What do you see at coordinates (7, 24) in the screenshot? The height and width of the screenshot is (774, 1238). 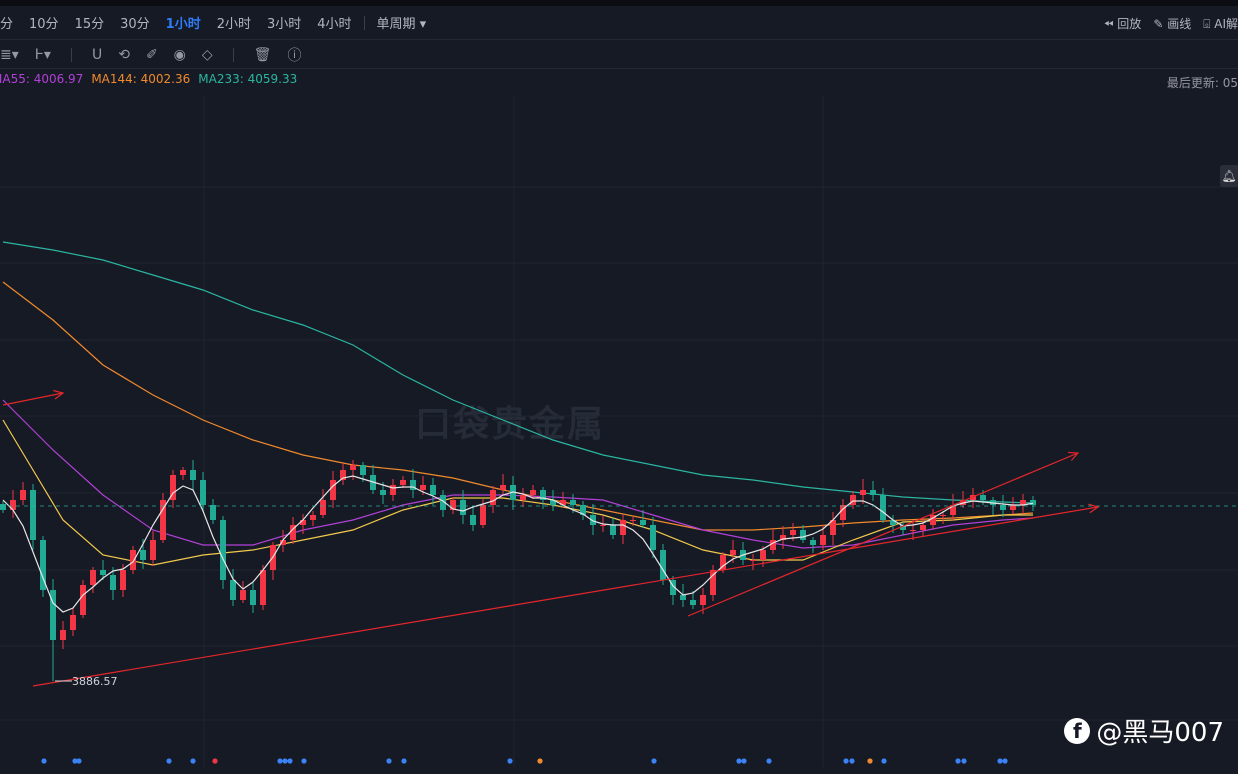 I see `tf-1m: 分` at bounding box center [7, 24].